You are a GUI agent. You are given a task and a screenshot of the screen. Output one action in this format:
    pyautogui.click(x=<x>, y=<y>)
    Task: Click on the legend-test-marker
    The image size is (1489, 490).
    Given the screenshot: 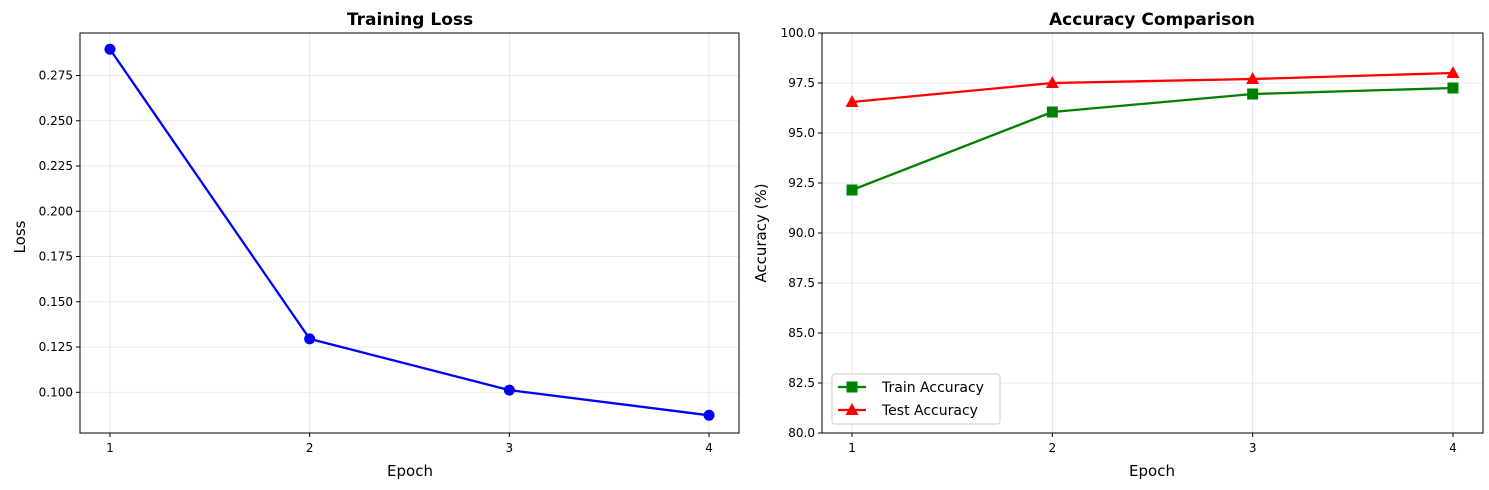 What is the action you would take?
    pyautogui.click(x=852, y=409)
    